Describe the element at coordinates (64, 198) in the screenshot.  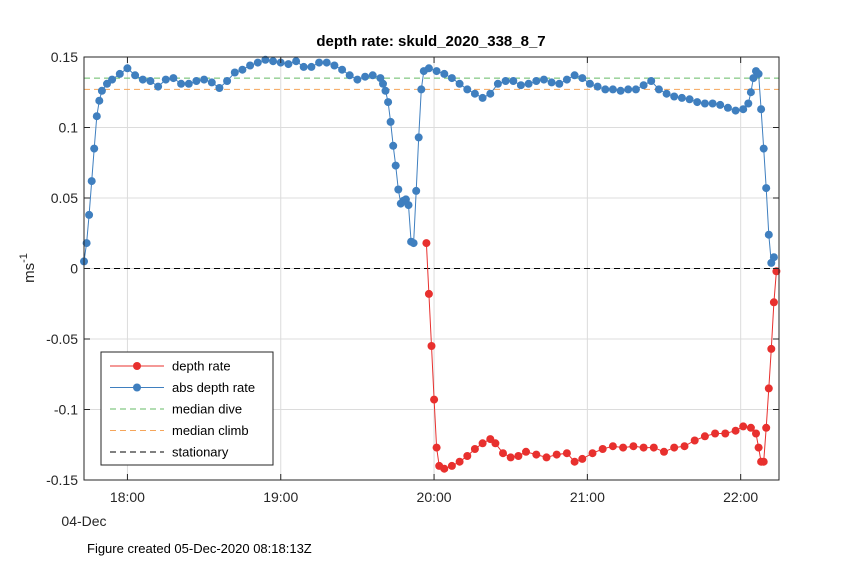
I see `y-tick-label: 0.05` at that location.